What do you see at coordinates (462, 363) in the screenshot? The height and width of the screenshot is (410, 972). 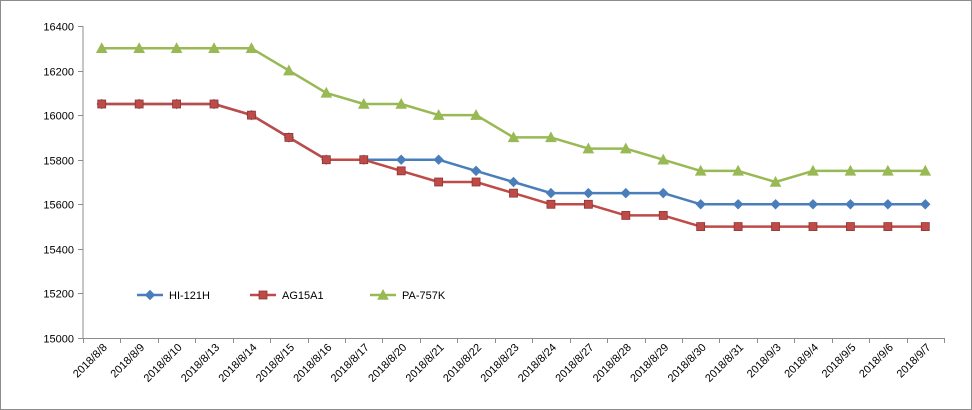 I see `x-tick-label: 2018/8/22` at bounding box center [462, 363].